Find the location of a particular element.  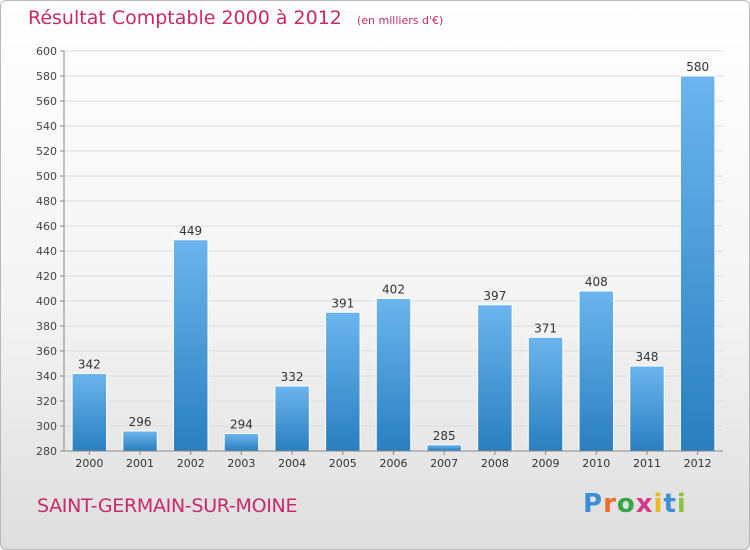

data-label-2012: 580 is located at coordinates (697, 67).